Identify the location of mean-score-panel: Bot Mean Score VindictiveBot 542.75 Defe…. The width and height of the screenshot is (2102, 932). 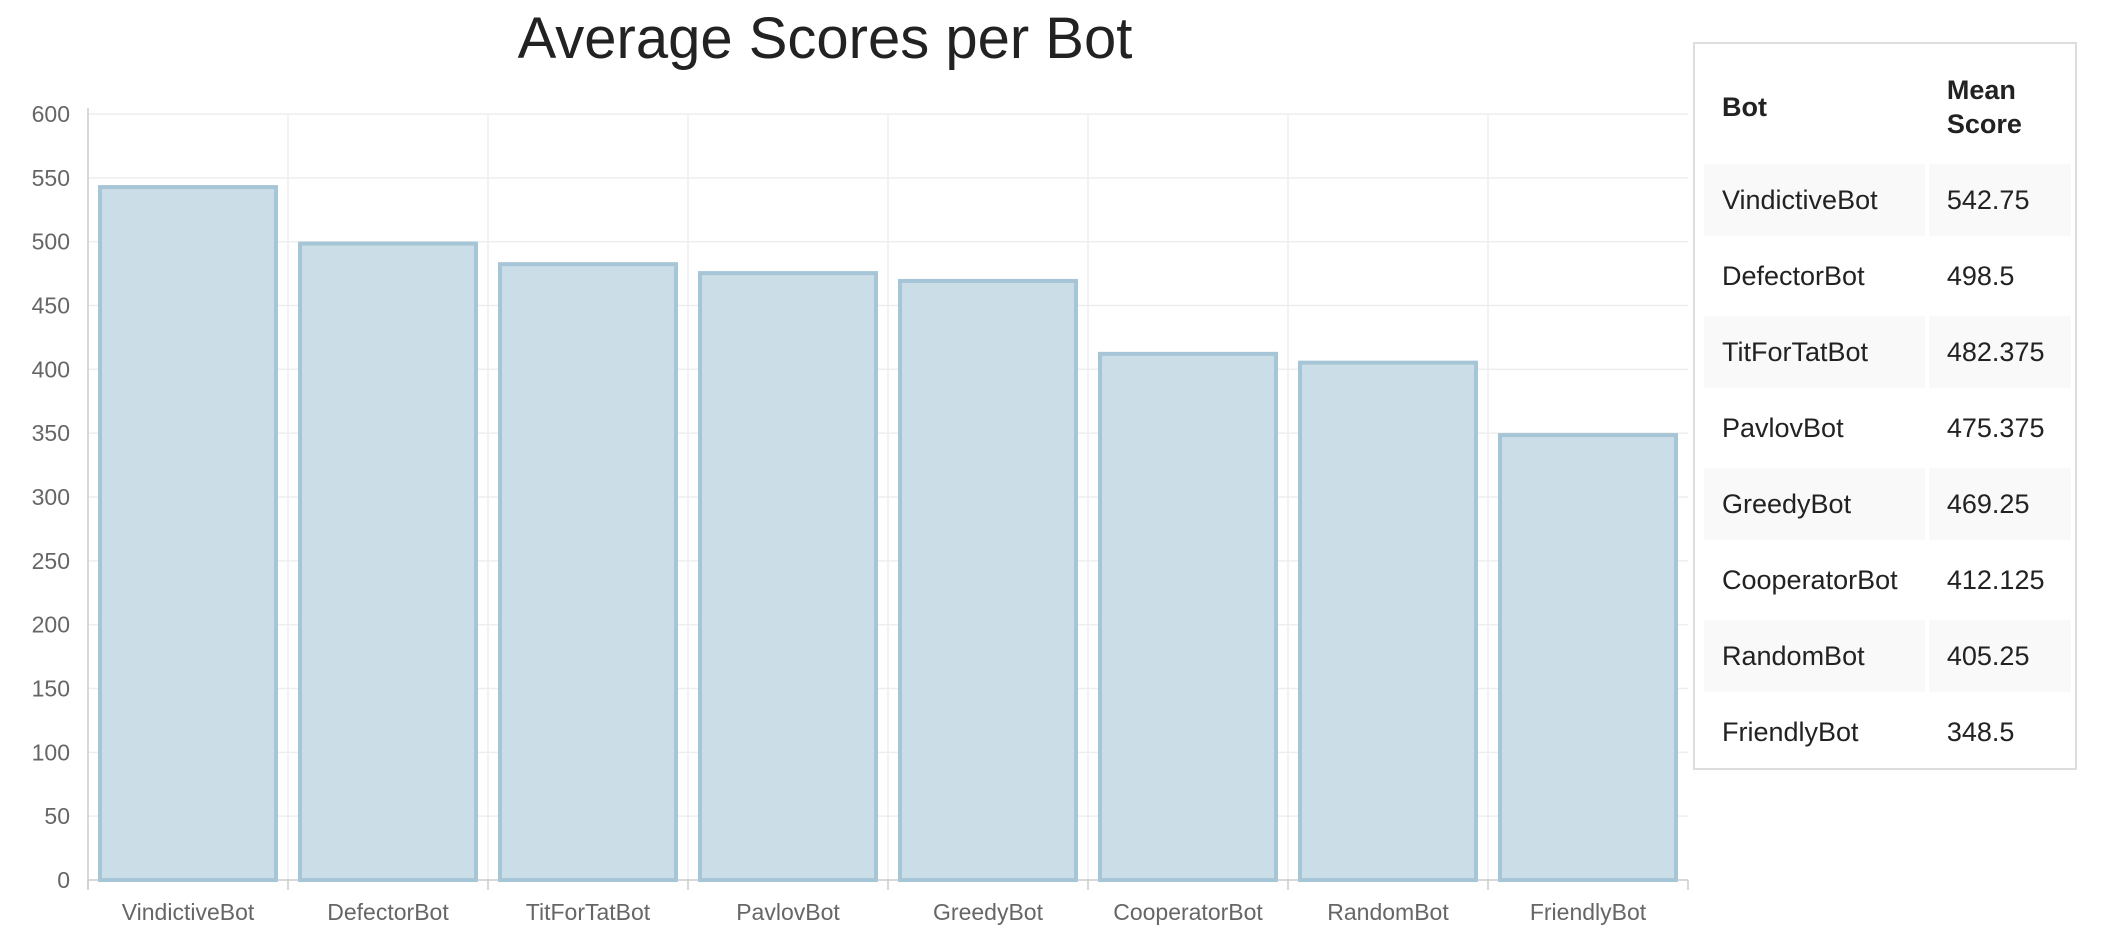
(1885, 406).